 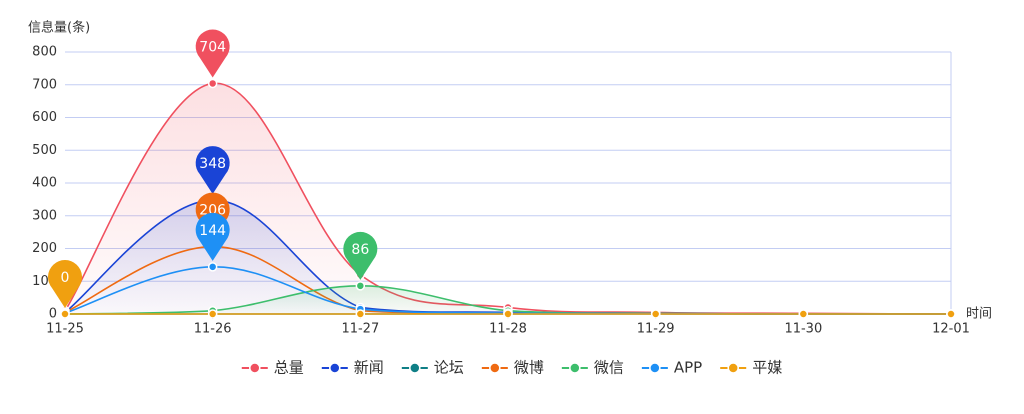 I want to click on pin-label: 704, so click(x=212, y=47).